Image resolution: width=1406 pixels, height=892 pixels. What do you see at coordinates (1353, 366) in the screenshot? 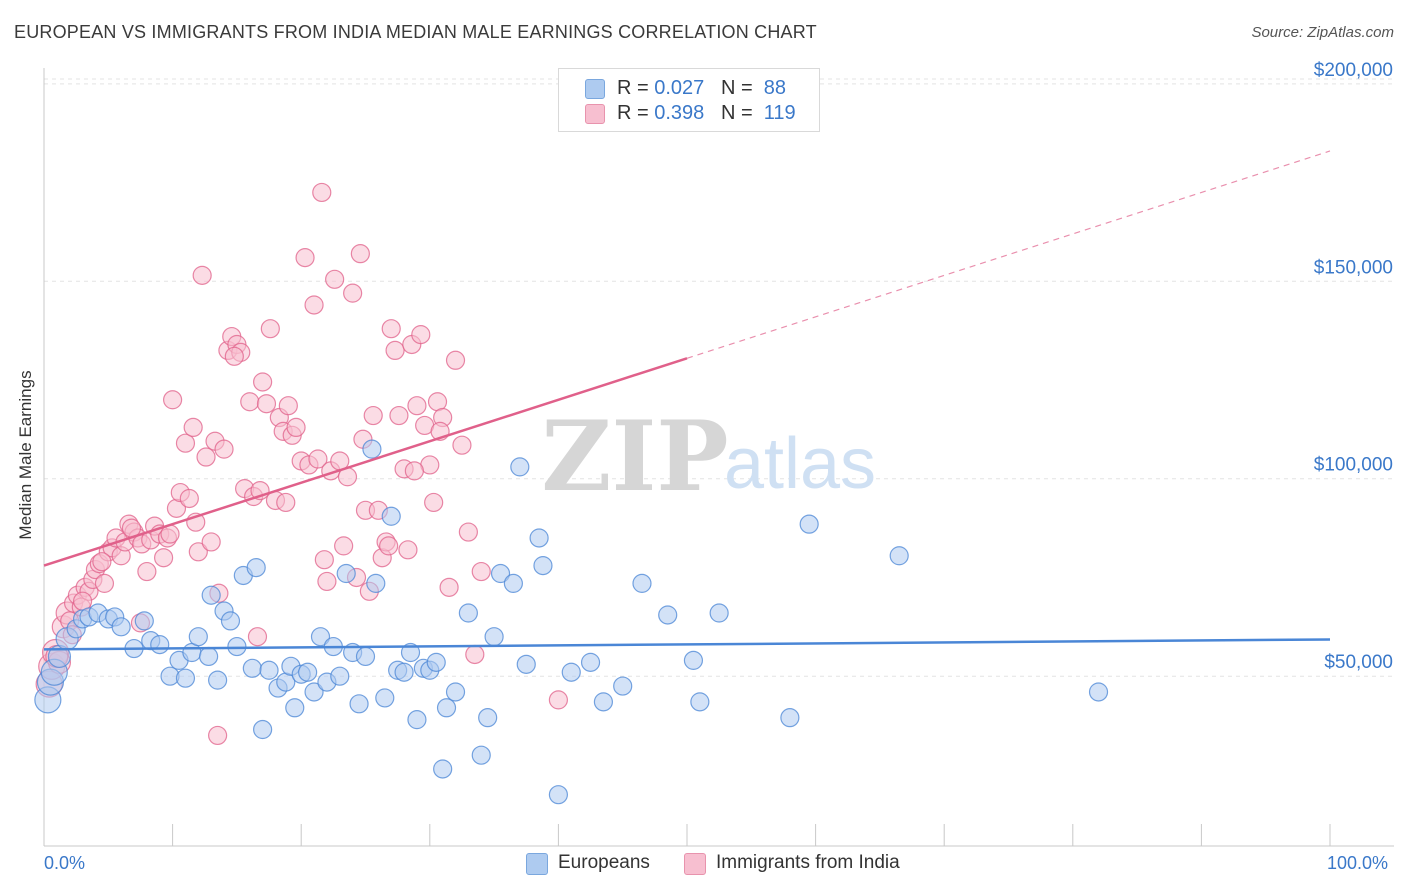
I see `y-tick-labels: $50,000 $100,000 $150,000 $200,000` at bounding box center [1353, 366].